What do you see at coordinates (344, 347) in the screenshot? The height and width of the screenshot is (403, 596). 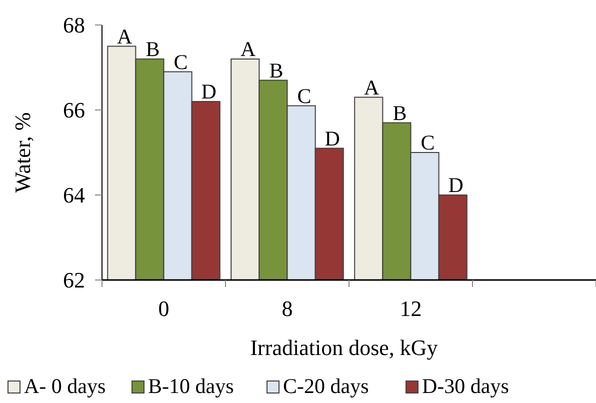 I see `x-axis-title: Irradiation dose, kGy` at bounding box center [344, 347].